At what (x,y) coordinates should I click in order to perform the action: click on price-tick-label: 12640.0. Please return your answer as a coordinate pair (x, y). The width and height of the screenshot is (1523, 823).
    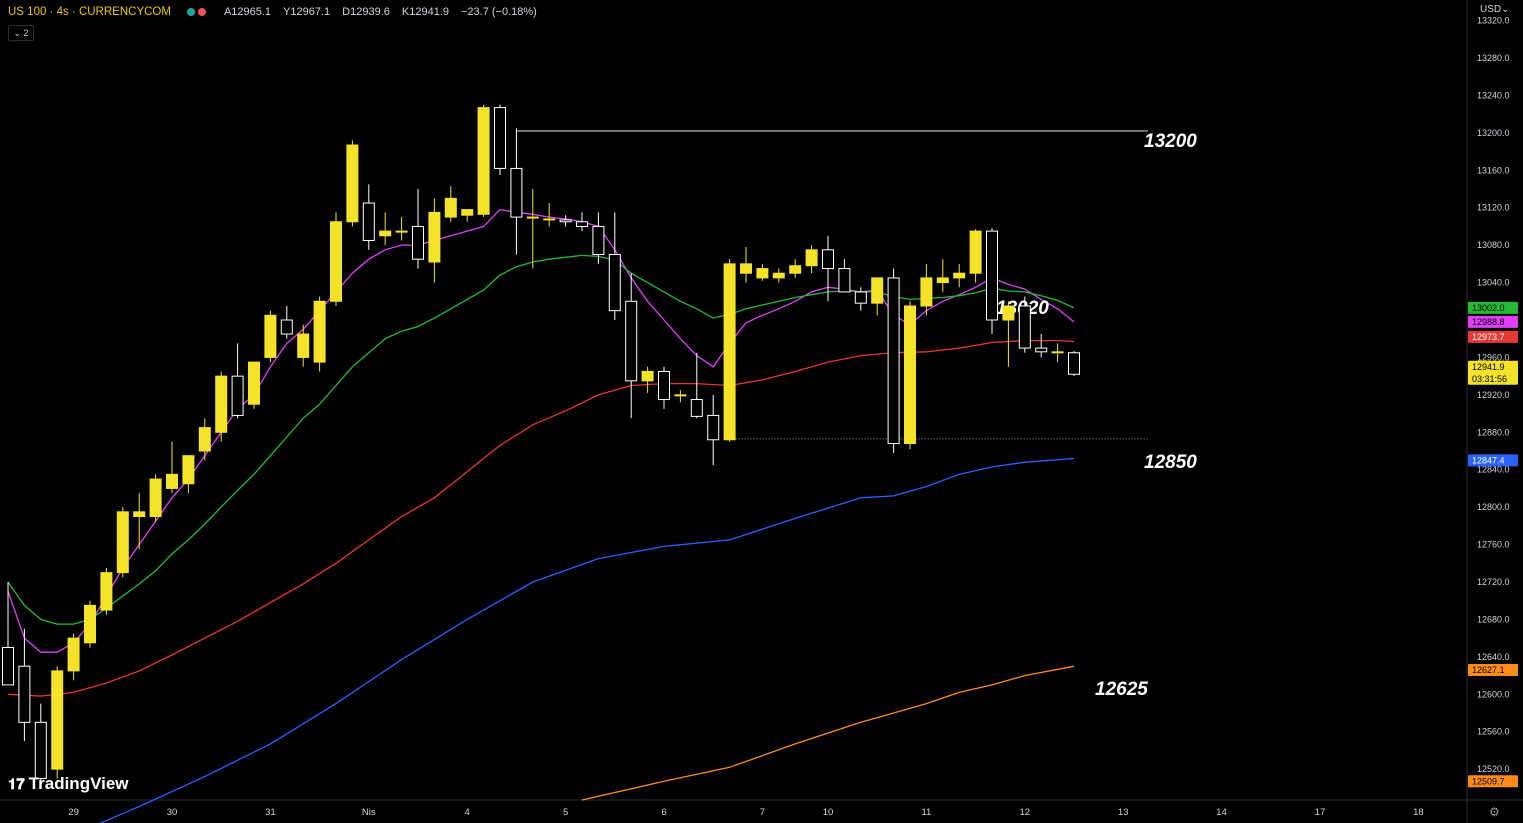
    Looking at the image, I should click on (1493, 657).